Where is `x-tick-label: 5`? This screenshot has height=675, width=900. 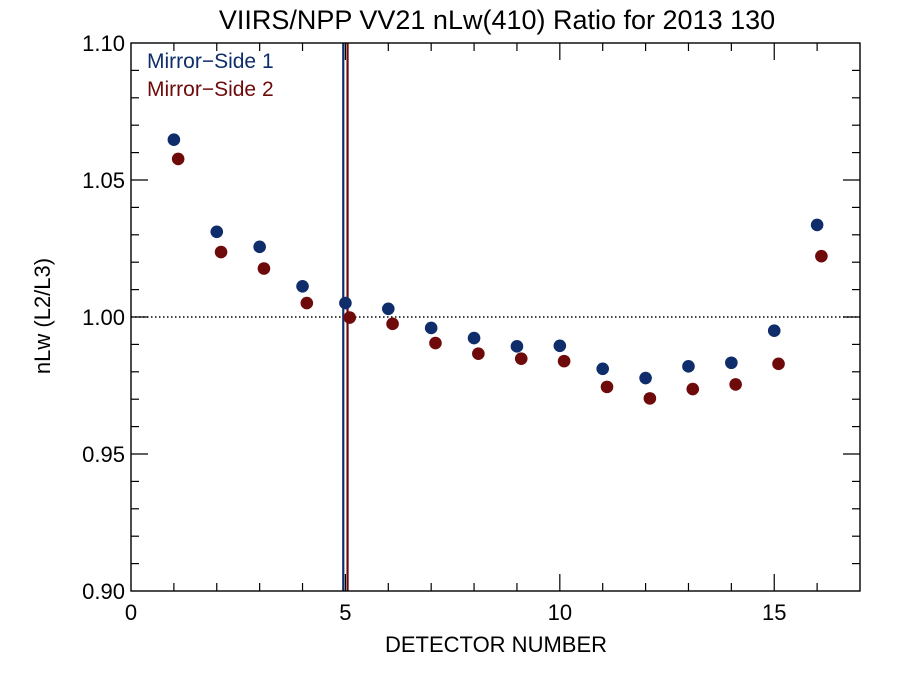
x-tick-label: 5 is located at coordinates (345, 612).